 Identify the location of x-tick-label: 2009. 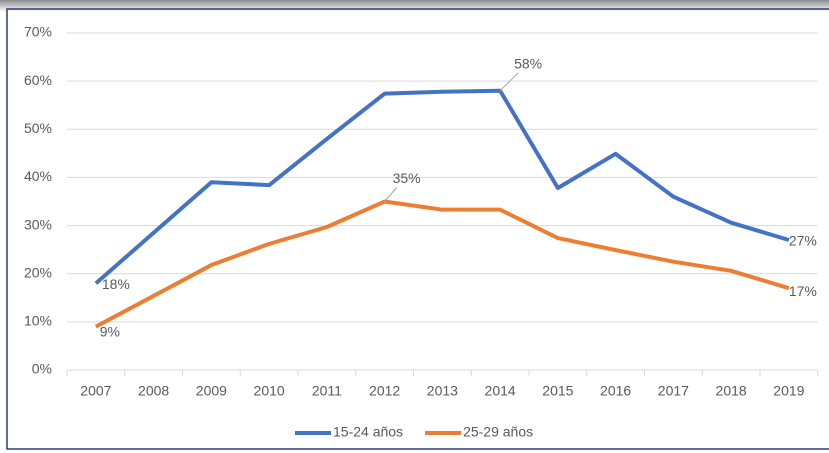
(211, 391).